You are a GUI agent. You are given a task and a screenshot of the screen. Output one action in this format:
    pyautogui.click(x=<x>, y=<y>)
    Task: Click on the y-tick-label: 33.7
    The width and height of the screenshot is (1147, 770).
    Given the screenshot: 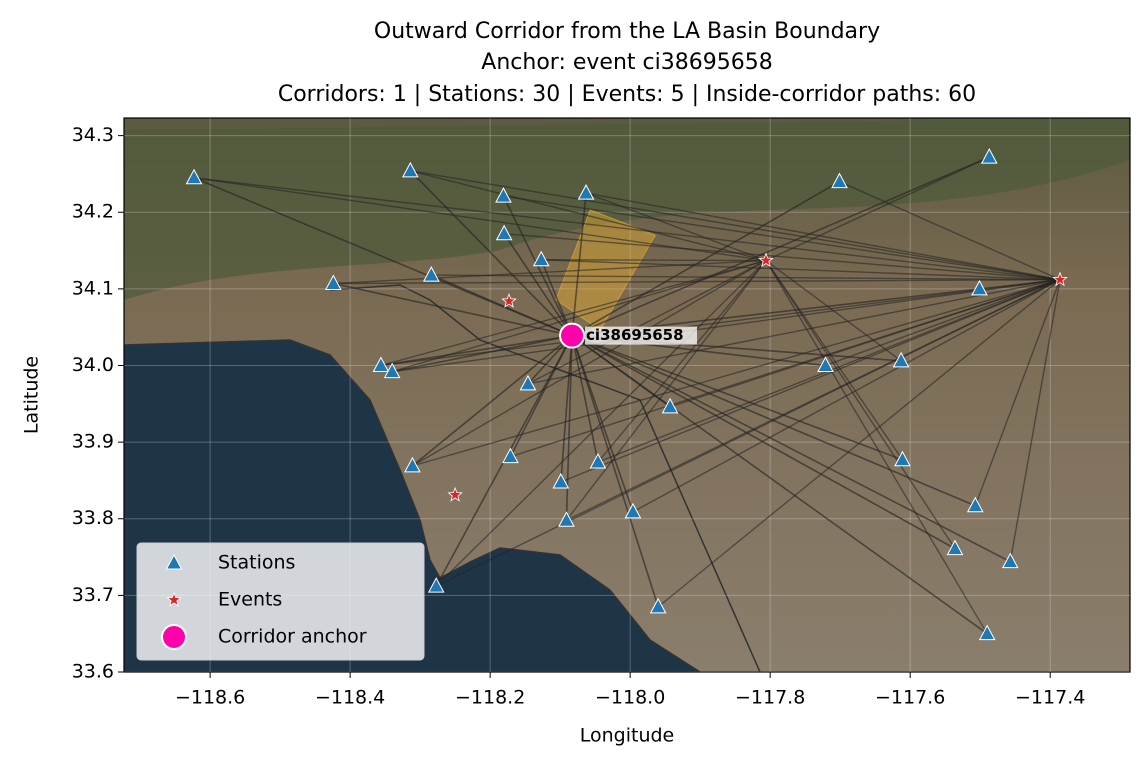 What is the action you would take?
    pyautogui.click(x=93, y=595)
    